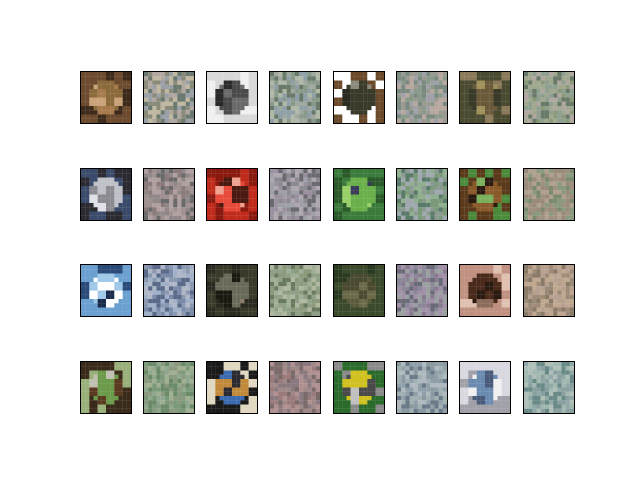 The height and width of the screenshot is (480, 640). I want to click on truck-picture, so click(232, 97).